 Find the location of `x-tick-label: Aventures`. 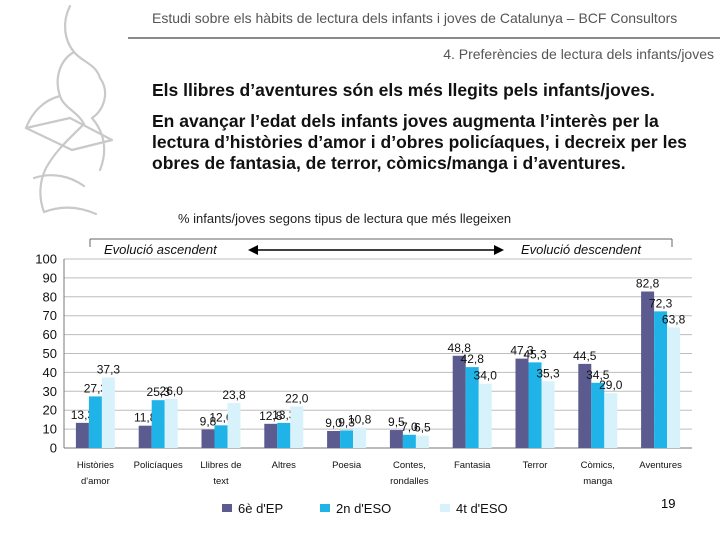

x-tick-label: Aventures is located at coordinates (660, 465).